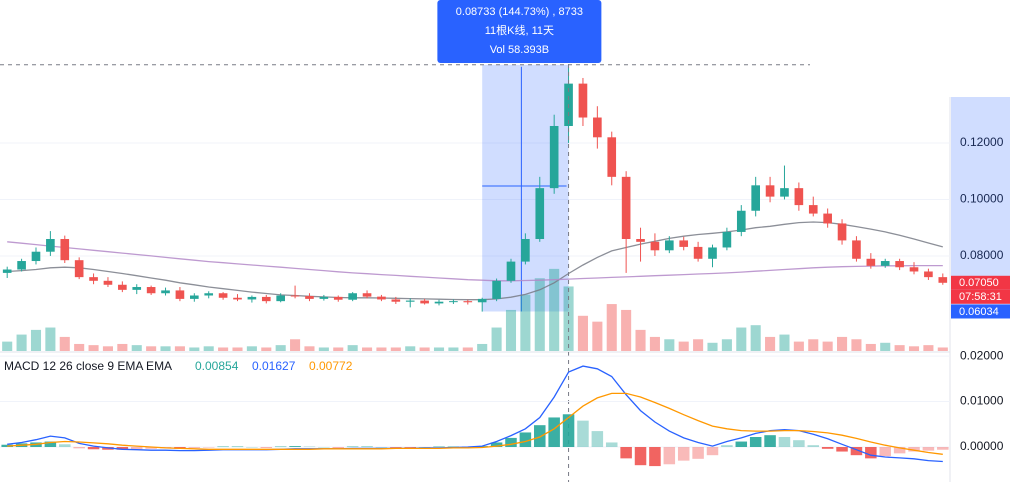  I want to click on macd-line, so click(475, 423).